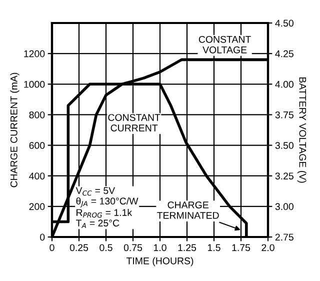 This screenshot has height=281, width=320. What do you see at coordinates (160, 261) in the screenshot?
I see `x-axis-title: TIME (HOURS)` at bounding box center [160, 261].